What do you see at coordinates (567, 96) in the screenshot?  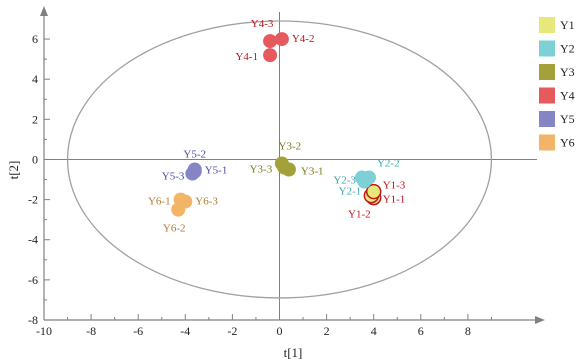 I see `legend-label-y4: Y4` at bounding box center [567, 96].